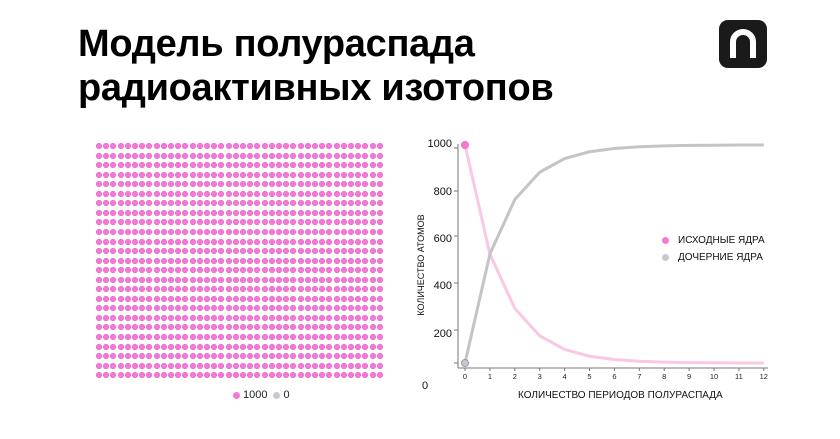 This screenshot has height=439, width=840. What do you see at coordinates (689, 376) in the screenshot?
I see `x-tick-label: 9` at bounding box center [689, 376].